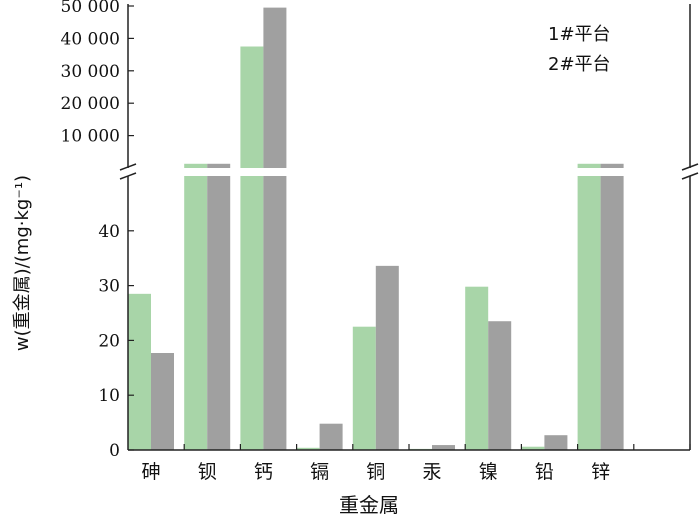 The height and width of the screenshot is (526, 700). What do you see at coordinates (488, 472) in the screenshot?
I see `x-tick-label: 镍` at bounding box center [488, 472].